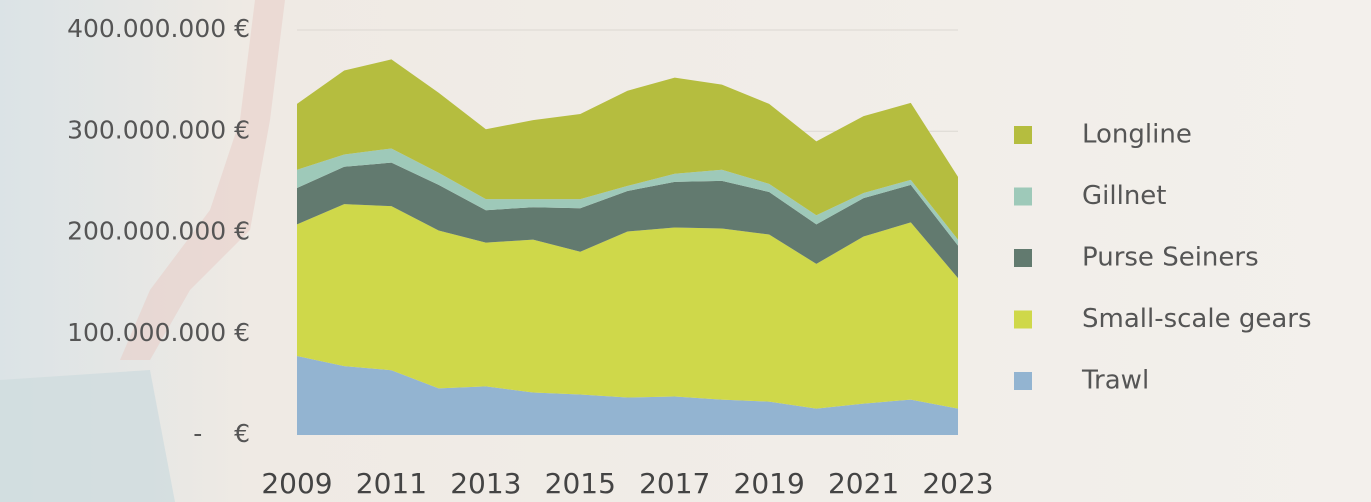 This screenshot has height=502, width=1371. Describe the element at coordinates (1124, 196) in the screenshot. I see `legend-label: Gillnet` at that location.